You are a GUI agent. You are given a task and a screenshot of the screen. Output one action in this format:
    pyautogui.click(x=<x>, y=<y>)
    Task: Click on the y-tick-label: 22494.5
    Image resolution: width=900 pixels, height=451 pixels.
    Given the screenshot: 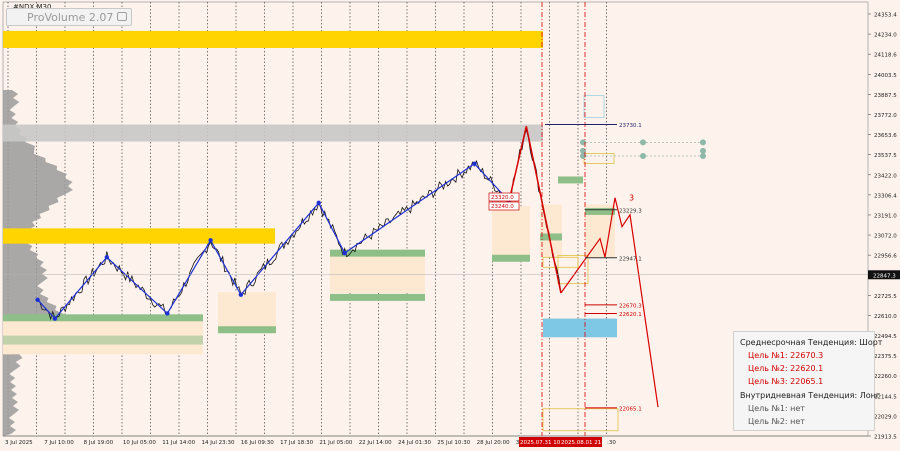 What is the action you would take?
    pyautogui.click(x=885, y=337)
    